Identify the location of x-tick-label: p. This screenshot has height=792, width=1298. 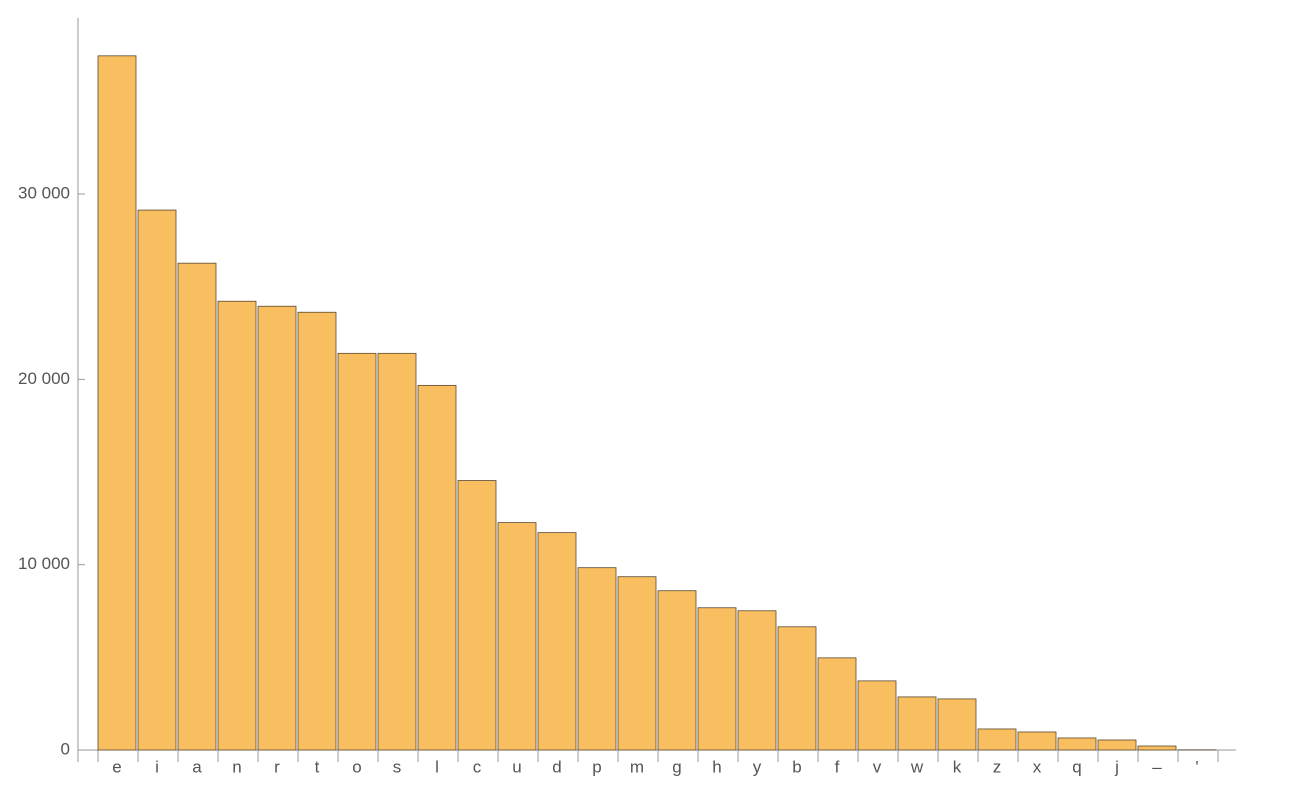
(596, 766).